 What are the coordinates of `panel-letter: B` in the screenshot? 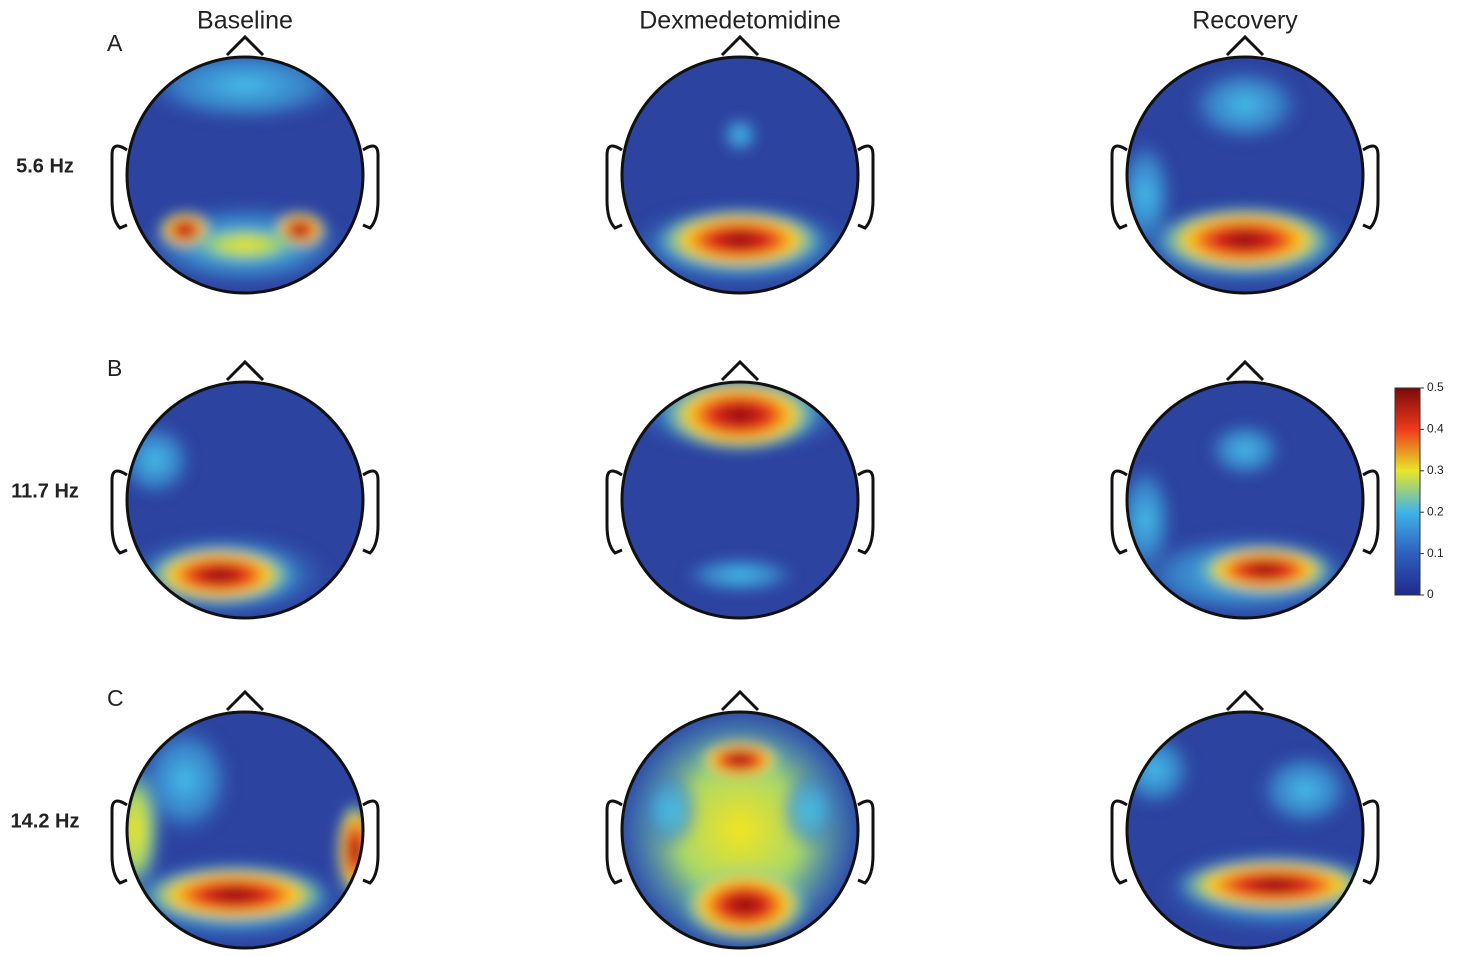 It's located at (114, 368).